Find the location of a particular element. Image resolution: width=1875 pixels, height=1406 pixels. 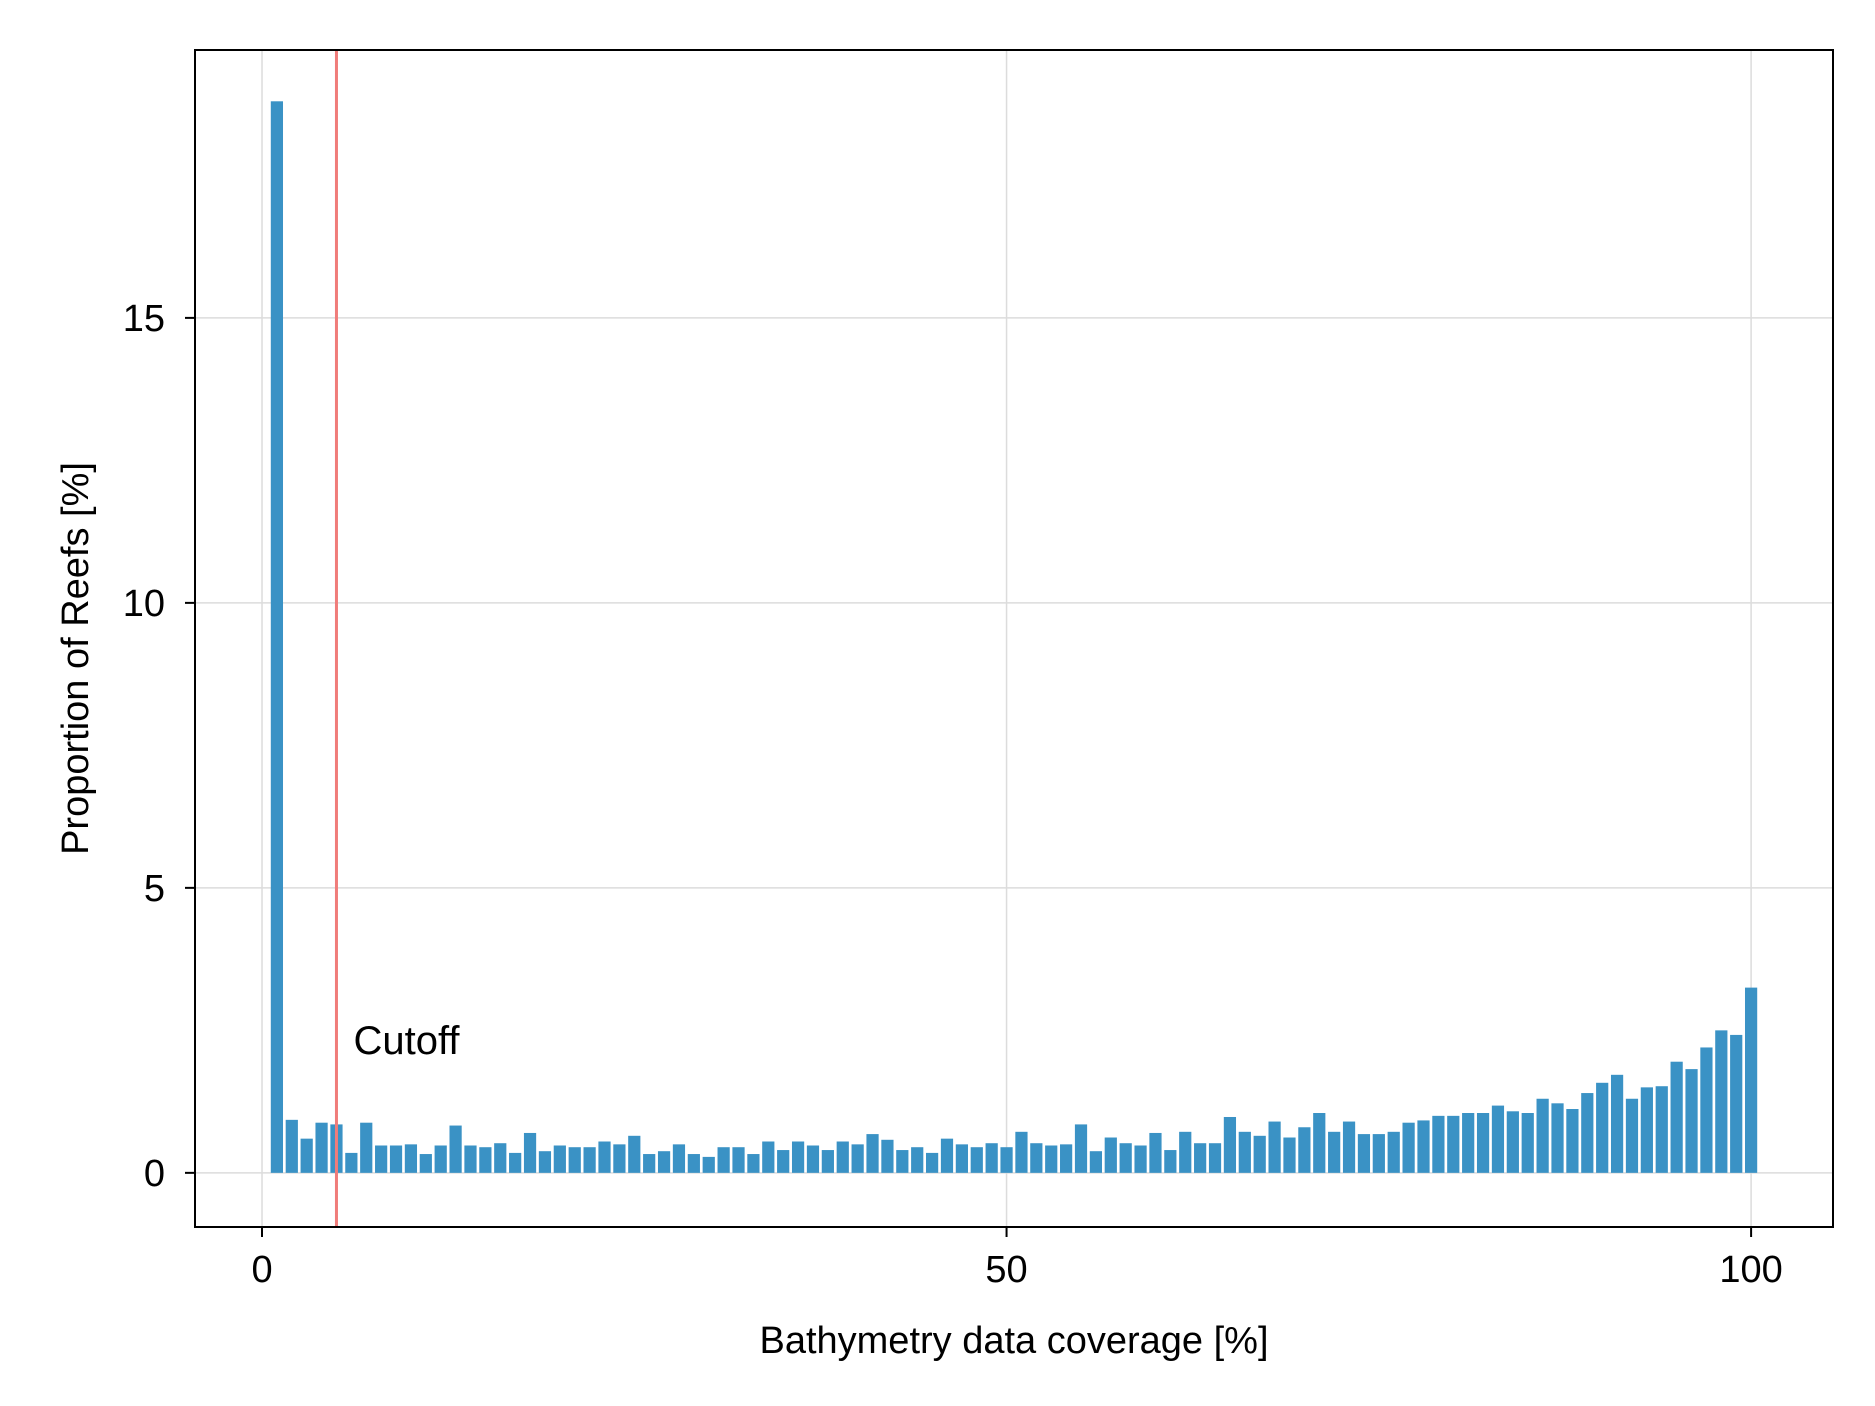

y-tick-label: 15 is located at coordinates (144, 319).